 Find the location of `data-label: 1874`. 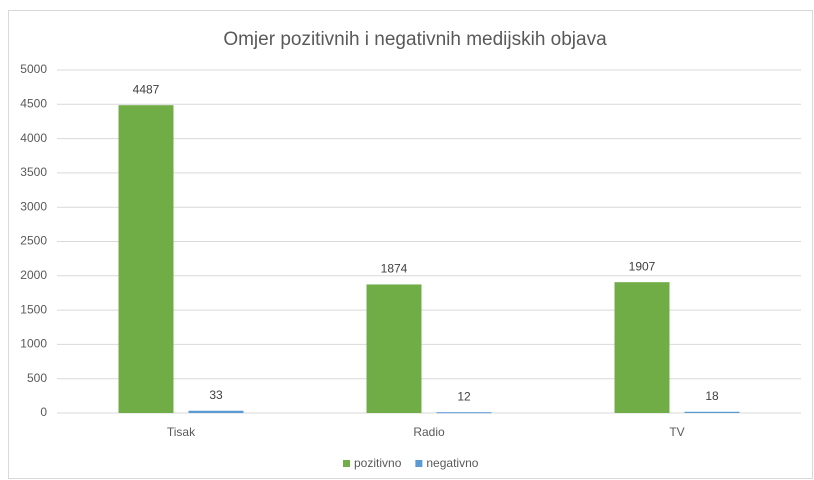

data-label: 1874 is located at coordinates (394, 269).